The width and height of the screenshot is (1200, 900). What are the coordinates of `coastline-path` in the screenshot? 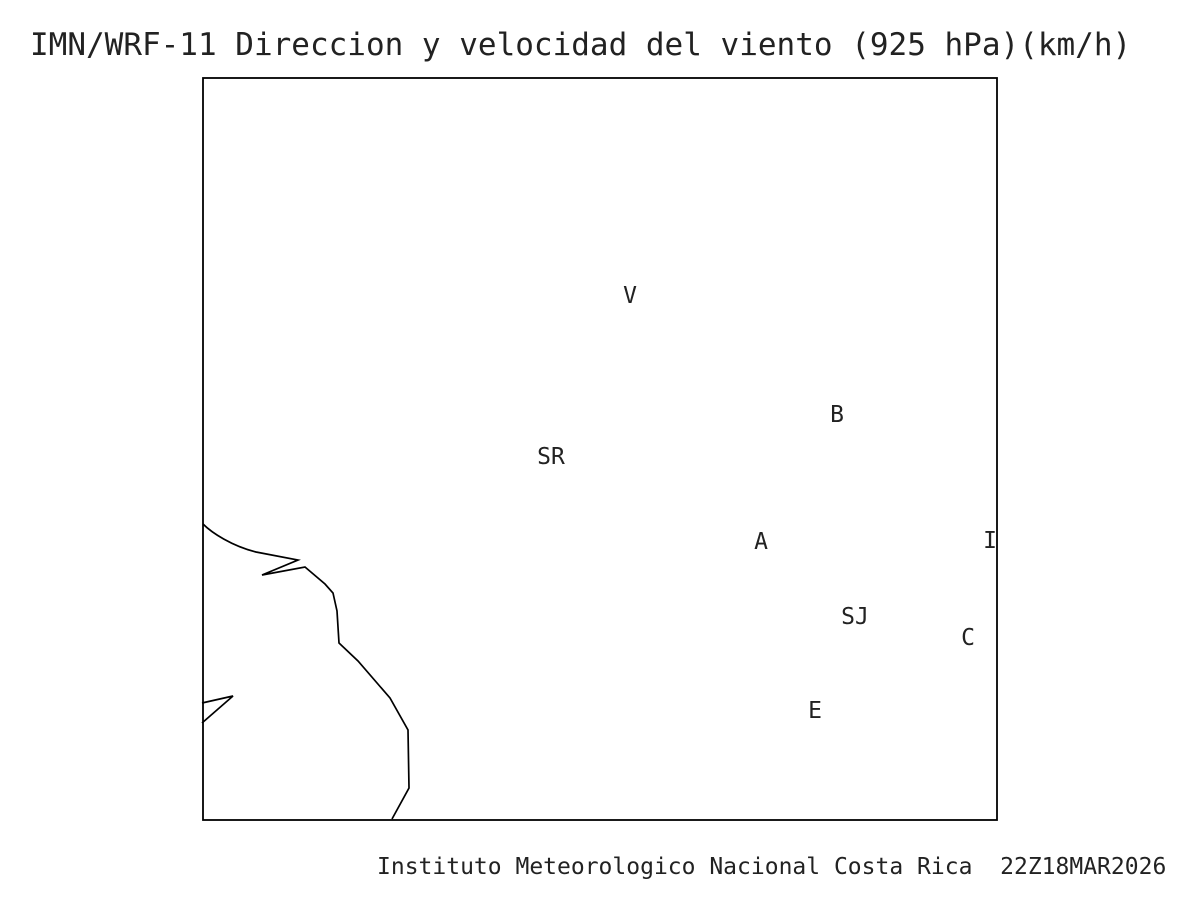 It's located at (306, 671).